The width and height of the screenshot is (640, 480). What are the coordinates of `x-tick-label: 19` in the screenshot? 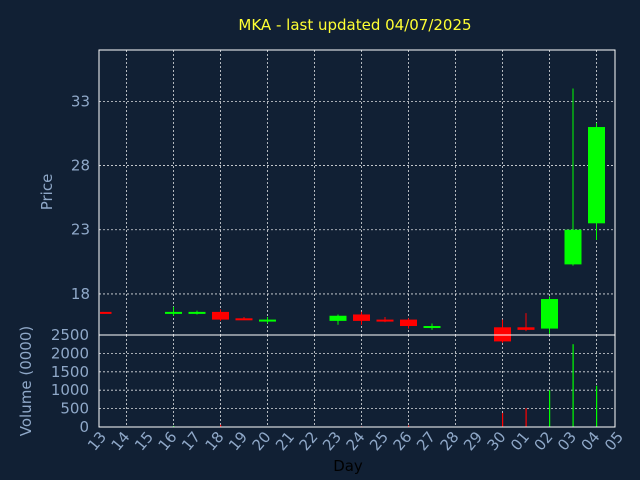 It's located at (238, 441).